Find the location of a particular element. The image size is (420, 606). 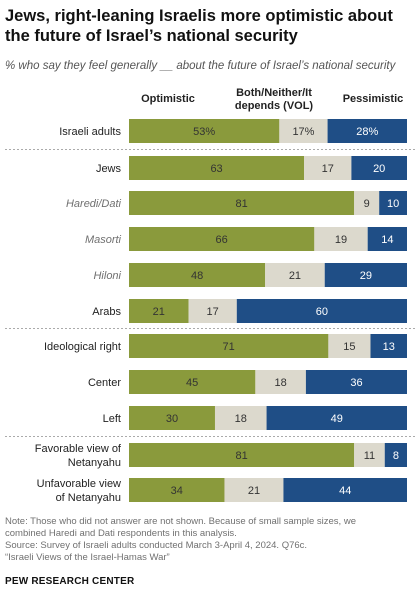

category-label-6: Arabs is located at coordinates (106, 312).